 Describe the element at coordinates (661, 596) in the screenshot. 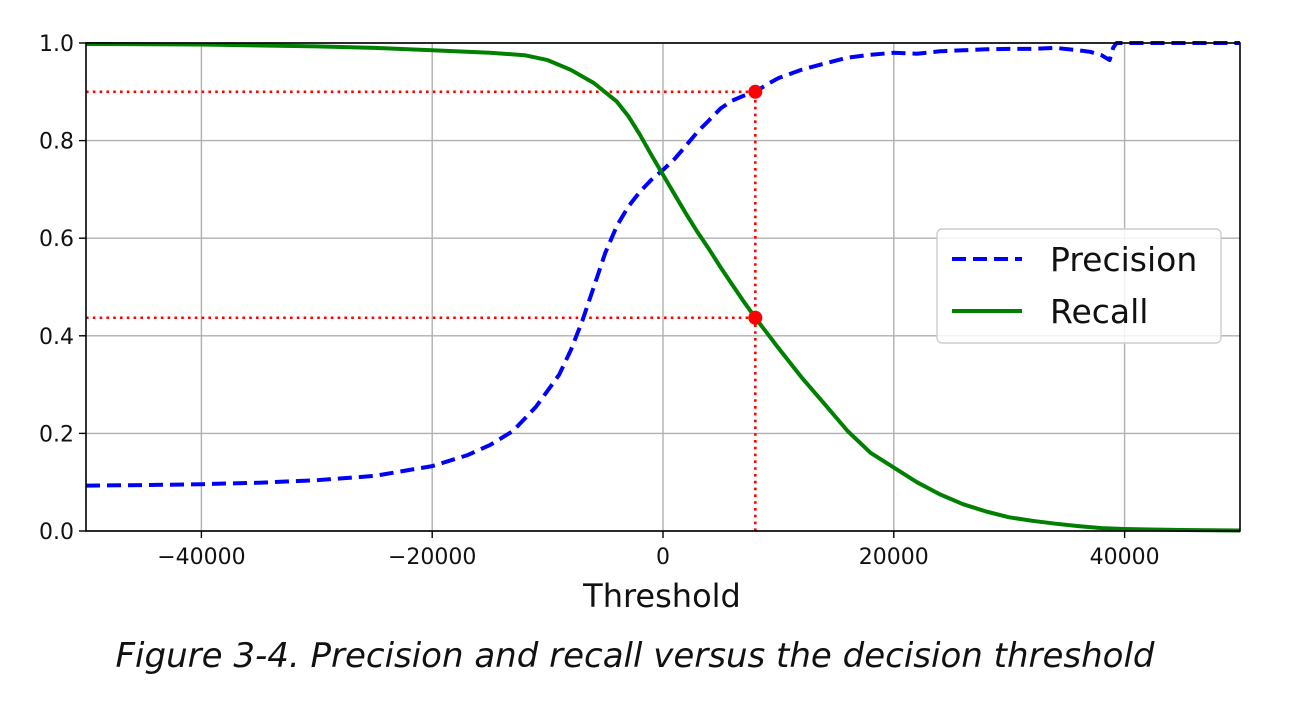

I see `x-axis-label: Threshold` at that location.